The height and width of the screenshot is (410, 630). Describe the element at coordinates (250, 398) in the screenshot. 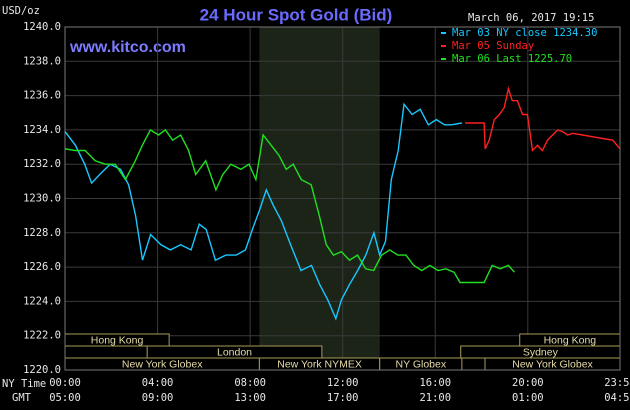

I see `gmt-tick-label: 13:00` at that location.